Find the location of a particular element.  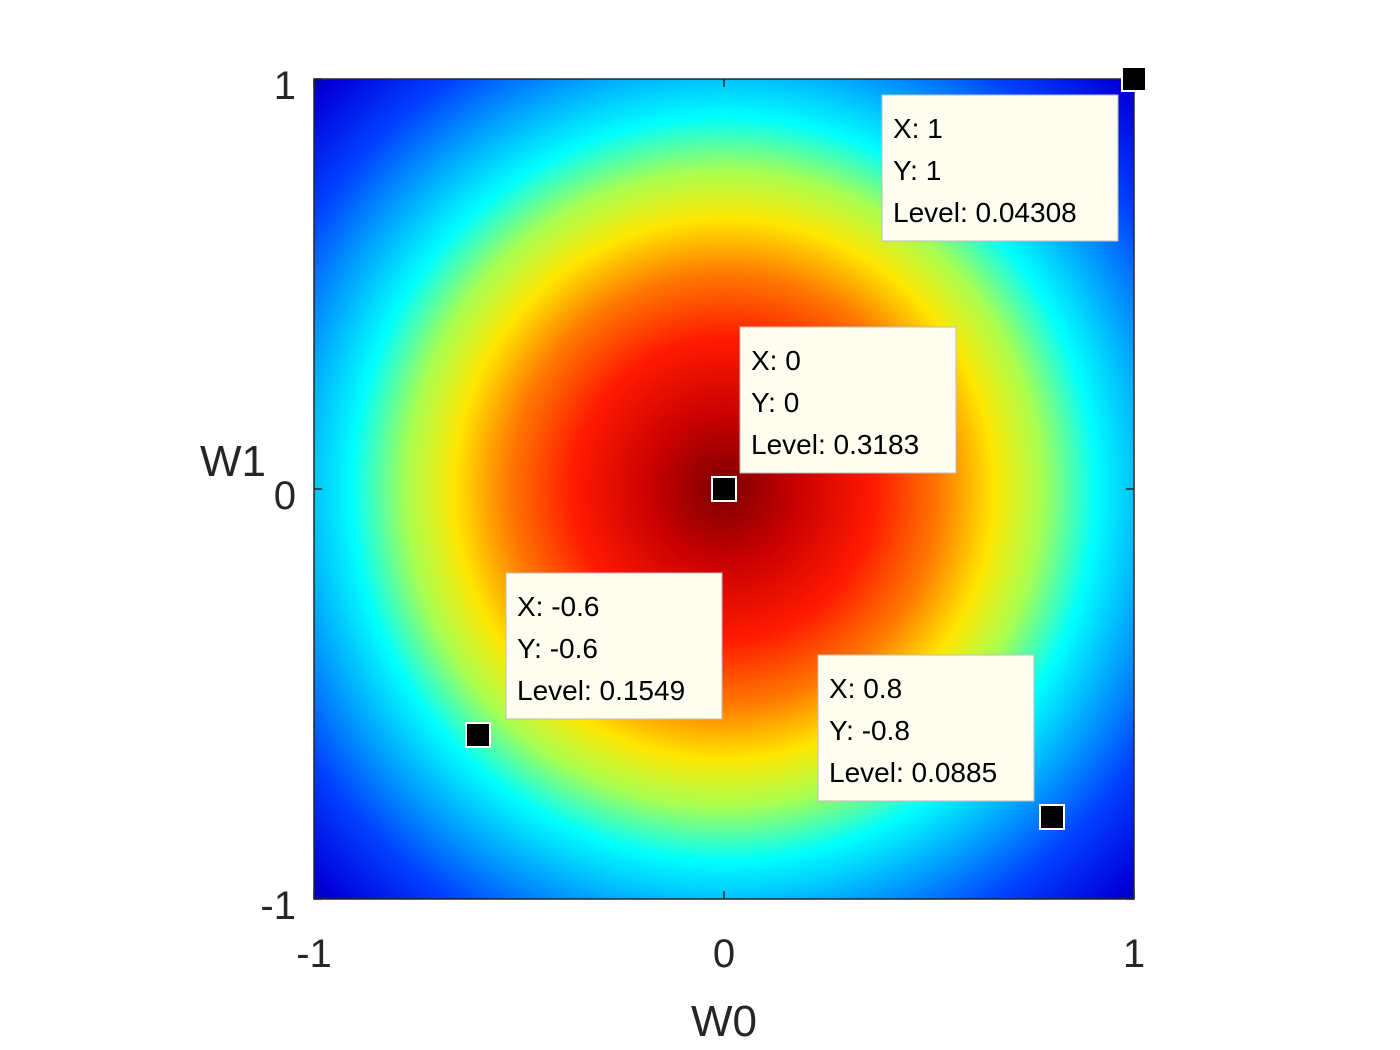

data-tip-line: Level: 0.0885 is located at coordinates (913, 772).